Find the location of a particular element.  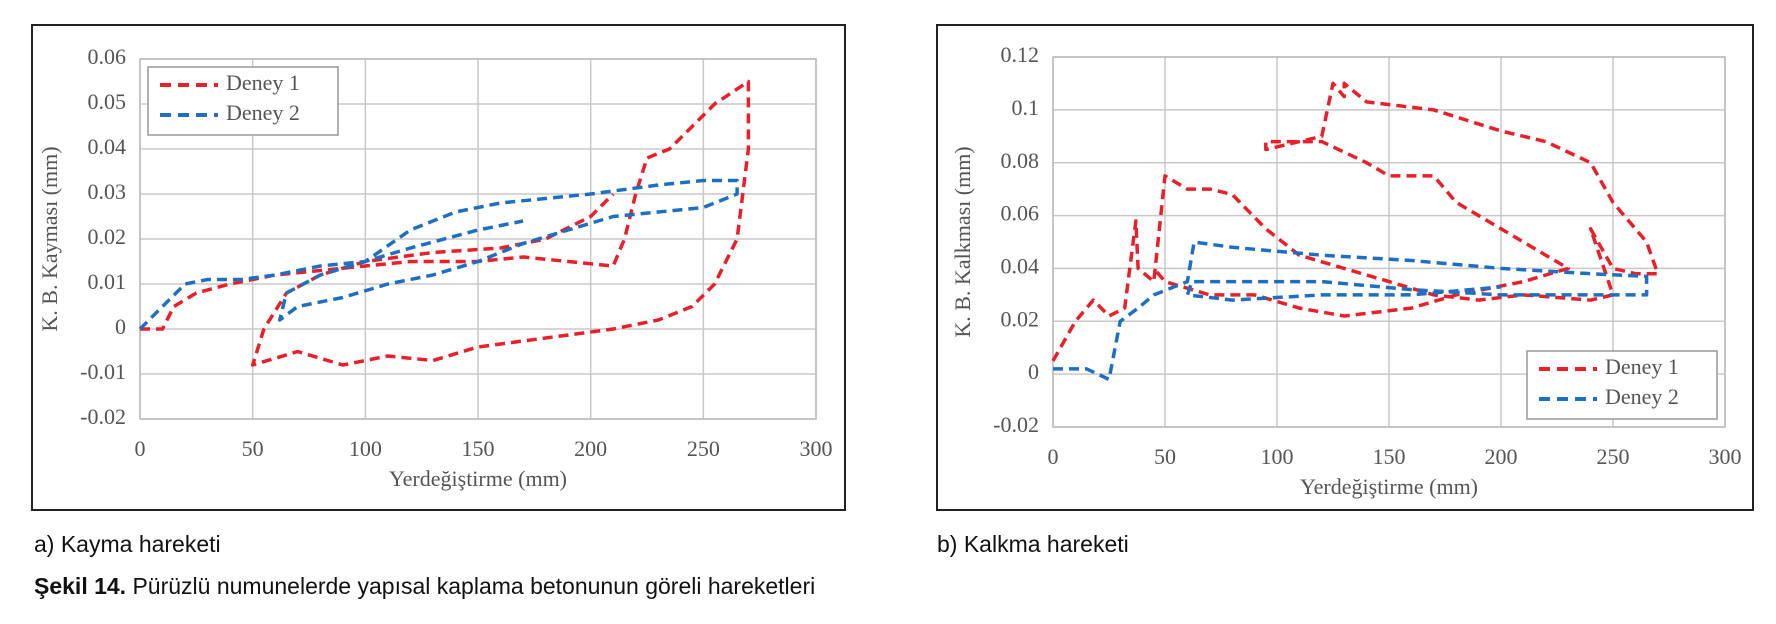

y-tick-label: 0.03 is located at coordinates (107, 191).